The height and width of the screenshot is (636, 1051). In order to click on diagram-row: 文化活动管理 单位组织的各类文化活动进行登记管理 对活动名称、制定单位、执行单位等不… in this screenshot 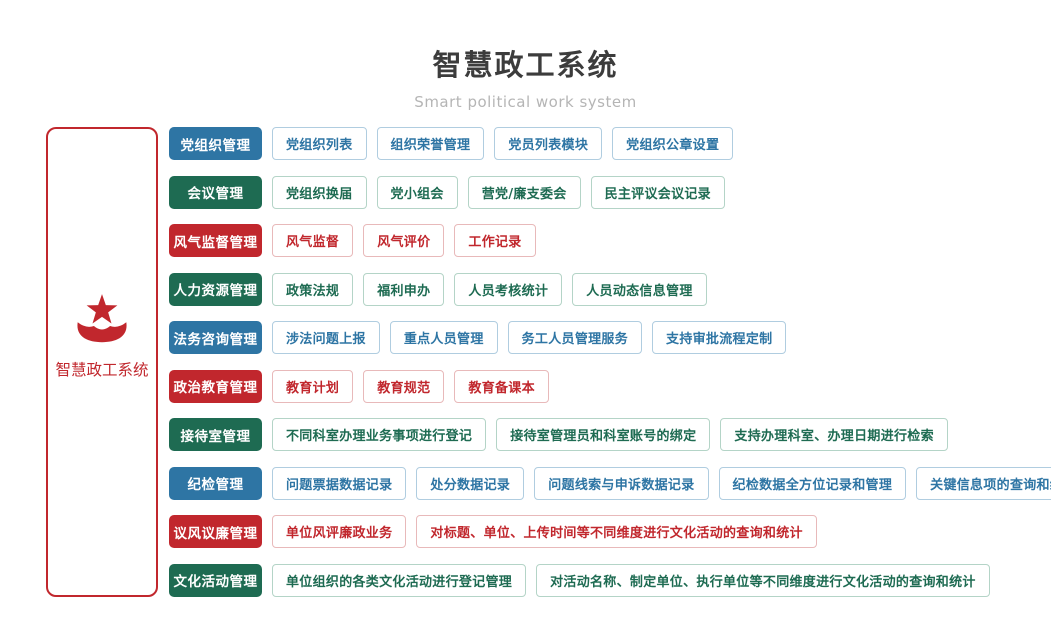, I will do `click(607, 580)`.